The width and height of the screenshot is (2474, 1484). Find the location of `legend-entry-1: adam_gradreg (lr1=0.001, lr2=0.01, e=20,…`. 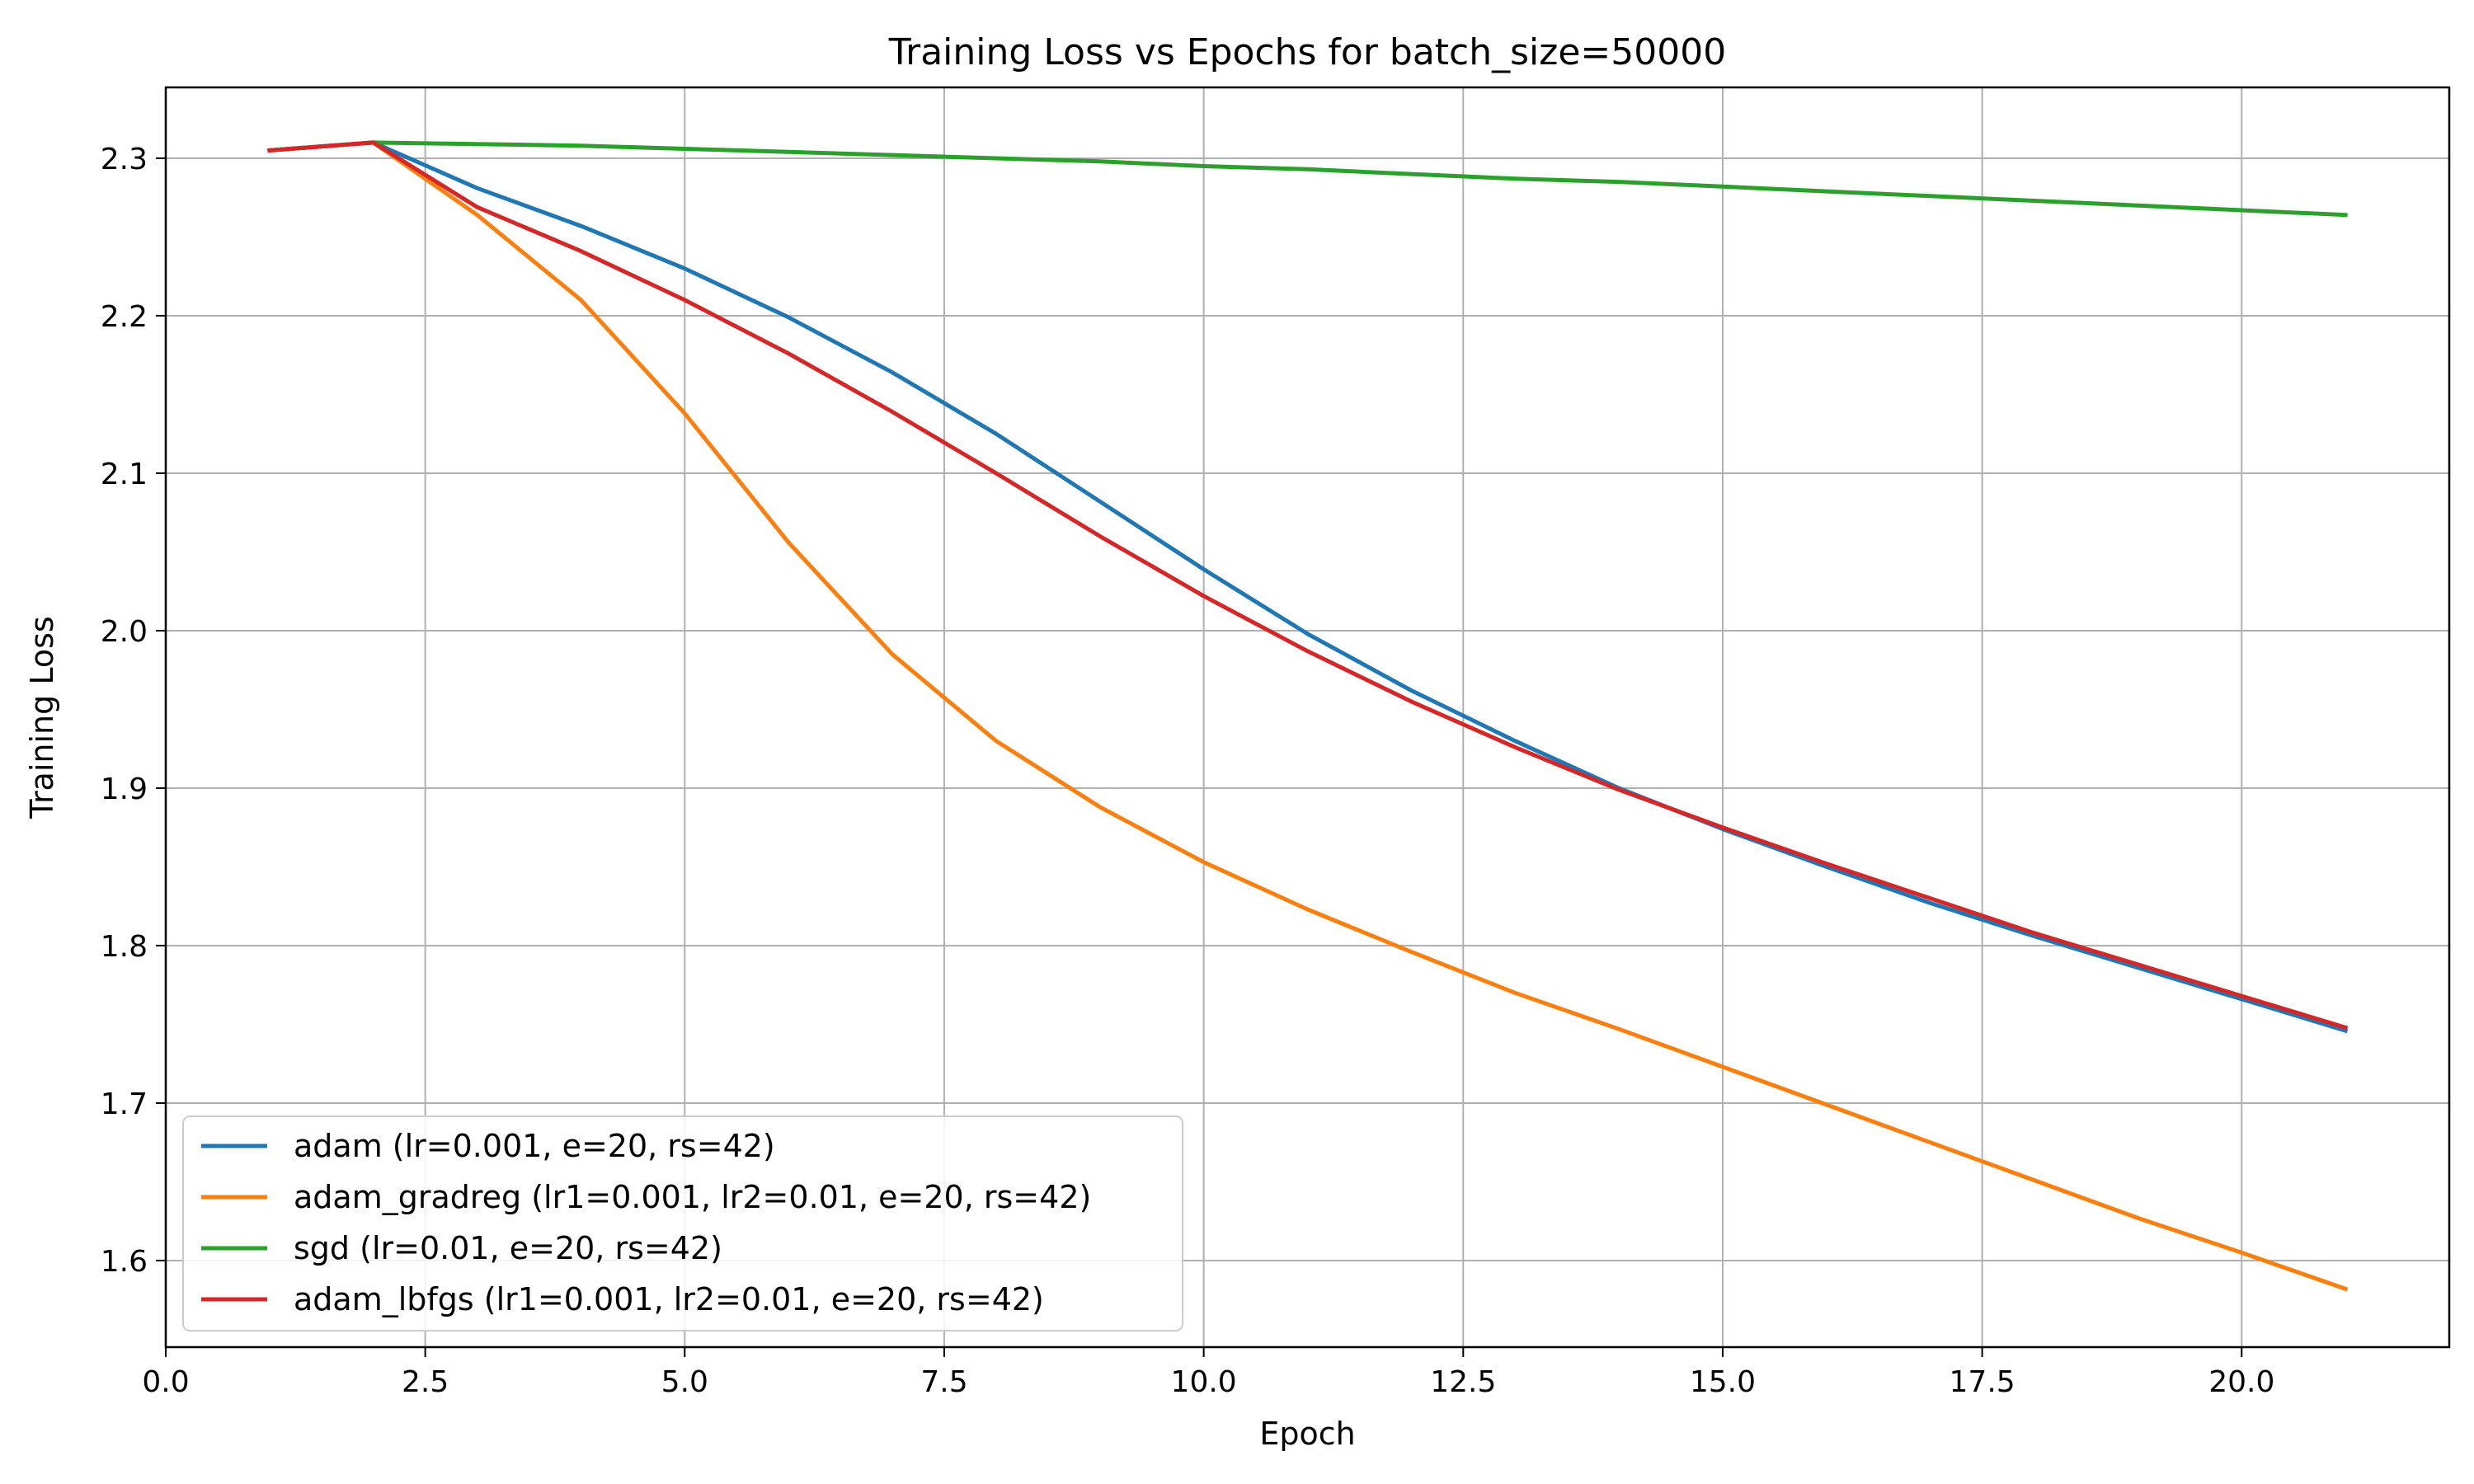

legend-entry-1: adam_gradreg (lr1=0.001, lr2=0.01, e=20,… is located at coordinates (692, 1197).